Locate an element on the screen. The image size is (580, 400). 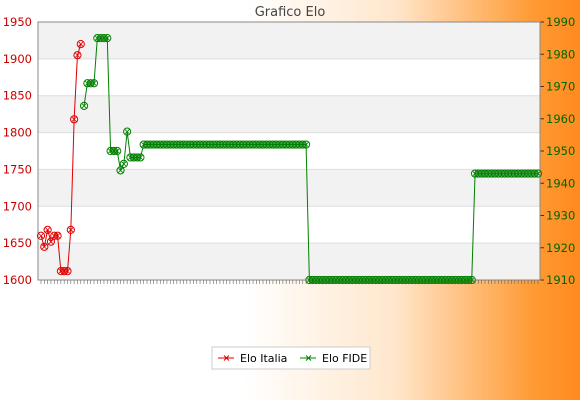
legend-box is located at coordinates (291, 358).